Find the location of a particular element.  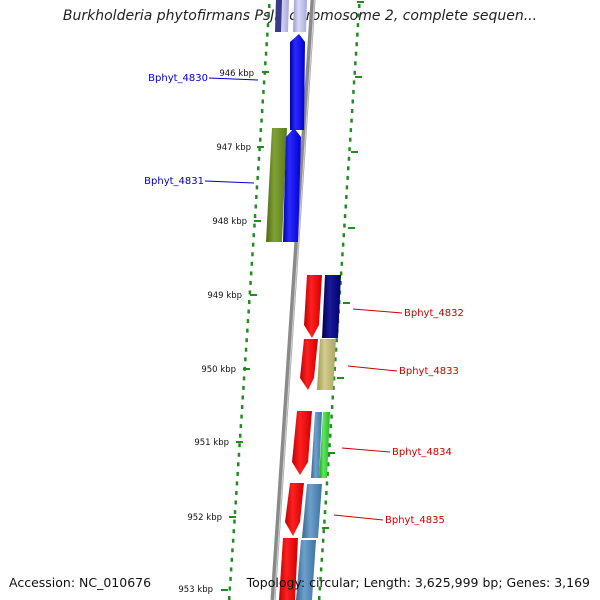

gene-feature-steel-bottom is located at coordinates (306, 570).